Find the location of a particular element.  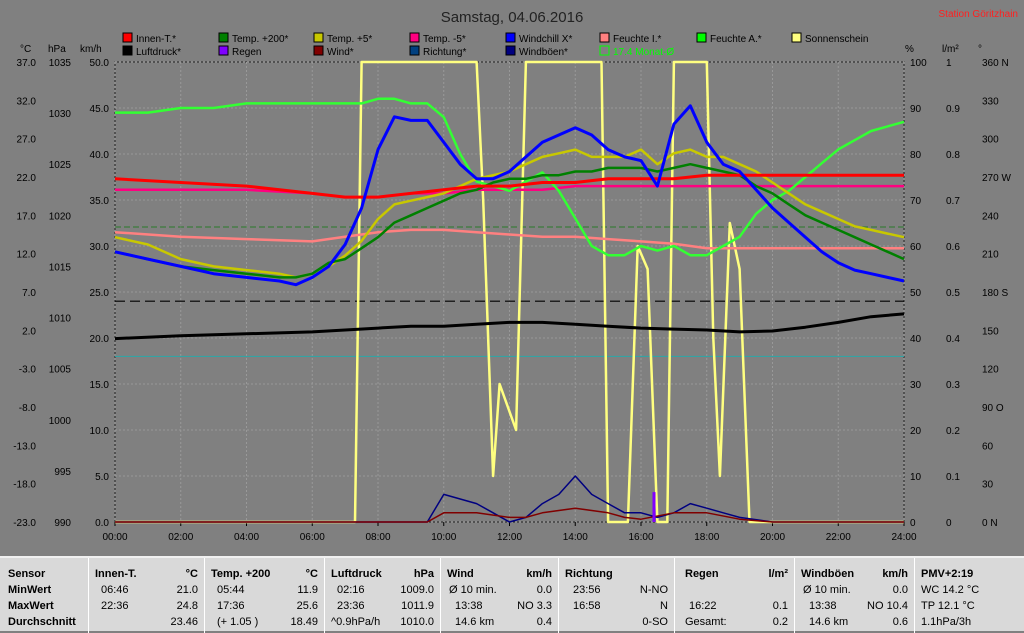

y-tick-dir: 270 W is located at coordinates (996, 178).